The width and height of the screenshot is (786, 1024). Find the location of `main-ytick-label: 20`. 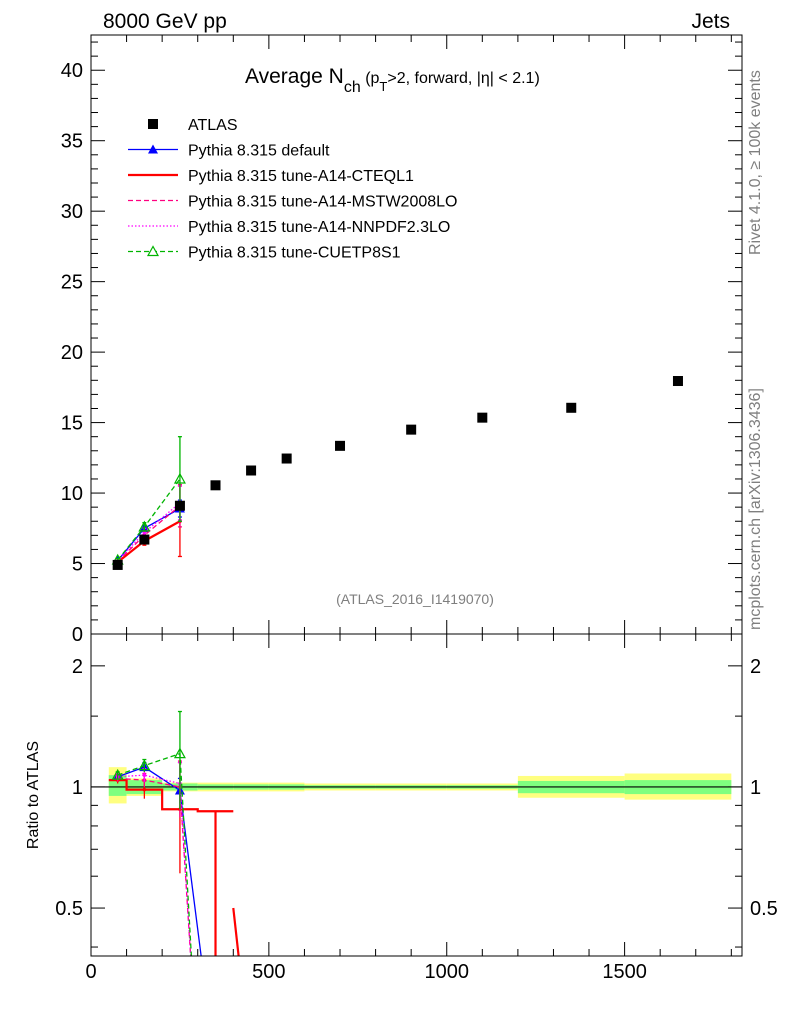

main-ytick-label: 20 is located at coordinates (72, 353).